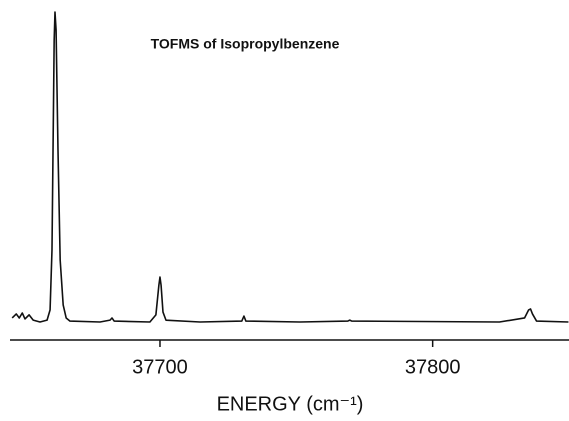 This screenshot has width=569, height=421. I want to click on chart-title: TOFMS of Isopropylbenzene, so click(245, 44).